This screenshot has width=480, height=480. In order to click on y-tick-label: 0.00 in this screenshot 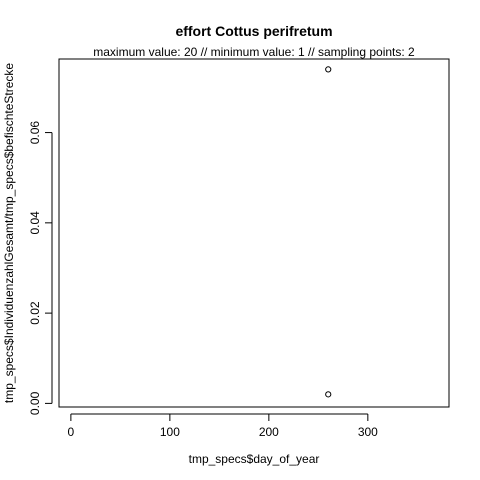, I will do `click(35, 403)`.